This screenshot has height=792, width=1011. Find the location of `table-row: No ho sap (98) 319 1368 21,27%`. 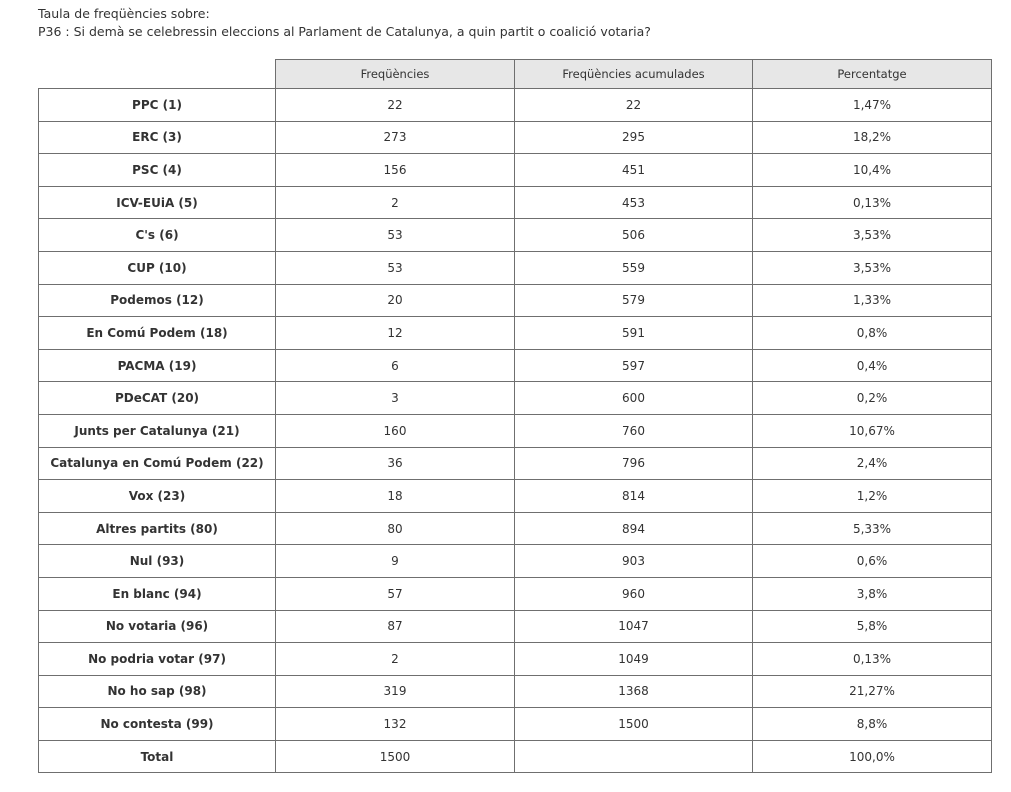

table-row: No ho sap (98) 319 1368 21,27% is located at coordinates (515, 691).